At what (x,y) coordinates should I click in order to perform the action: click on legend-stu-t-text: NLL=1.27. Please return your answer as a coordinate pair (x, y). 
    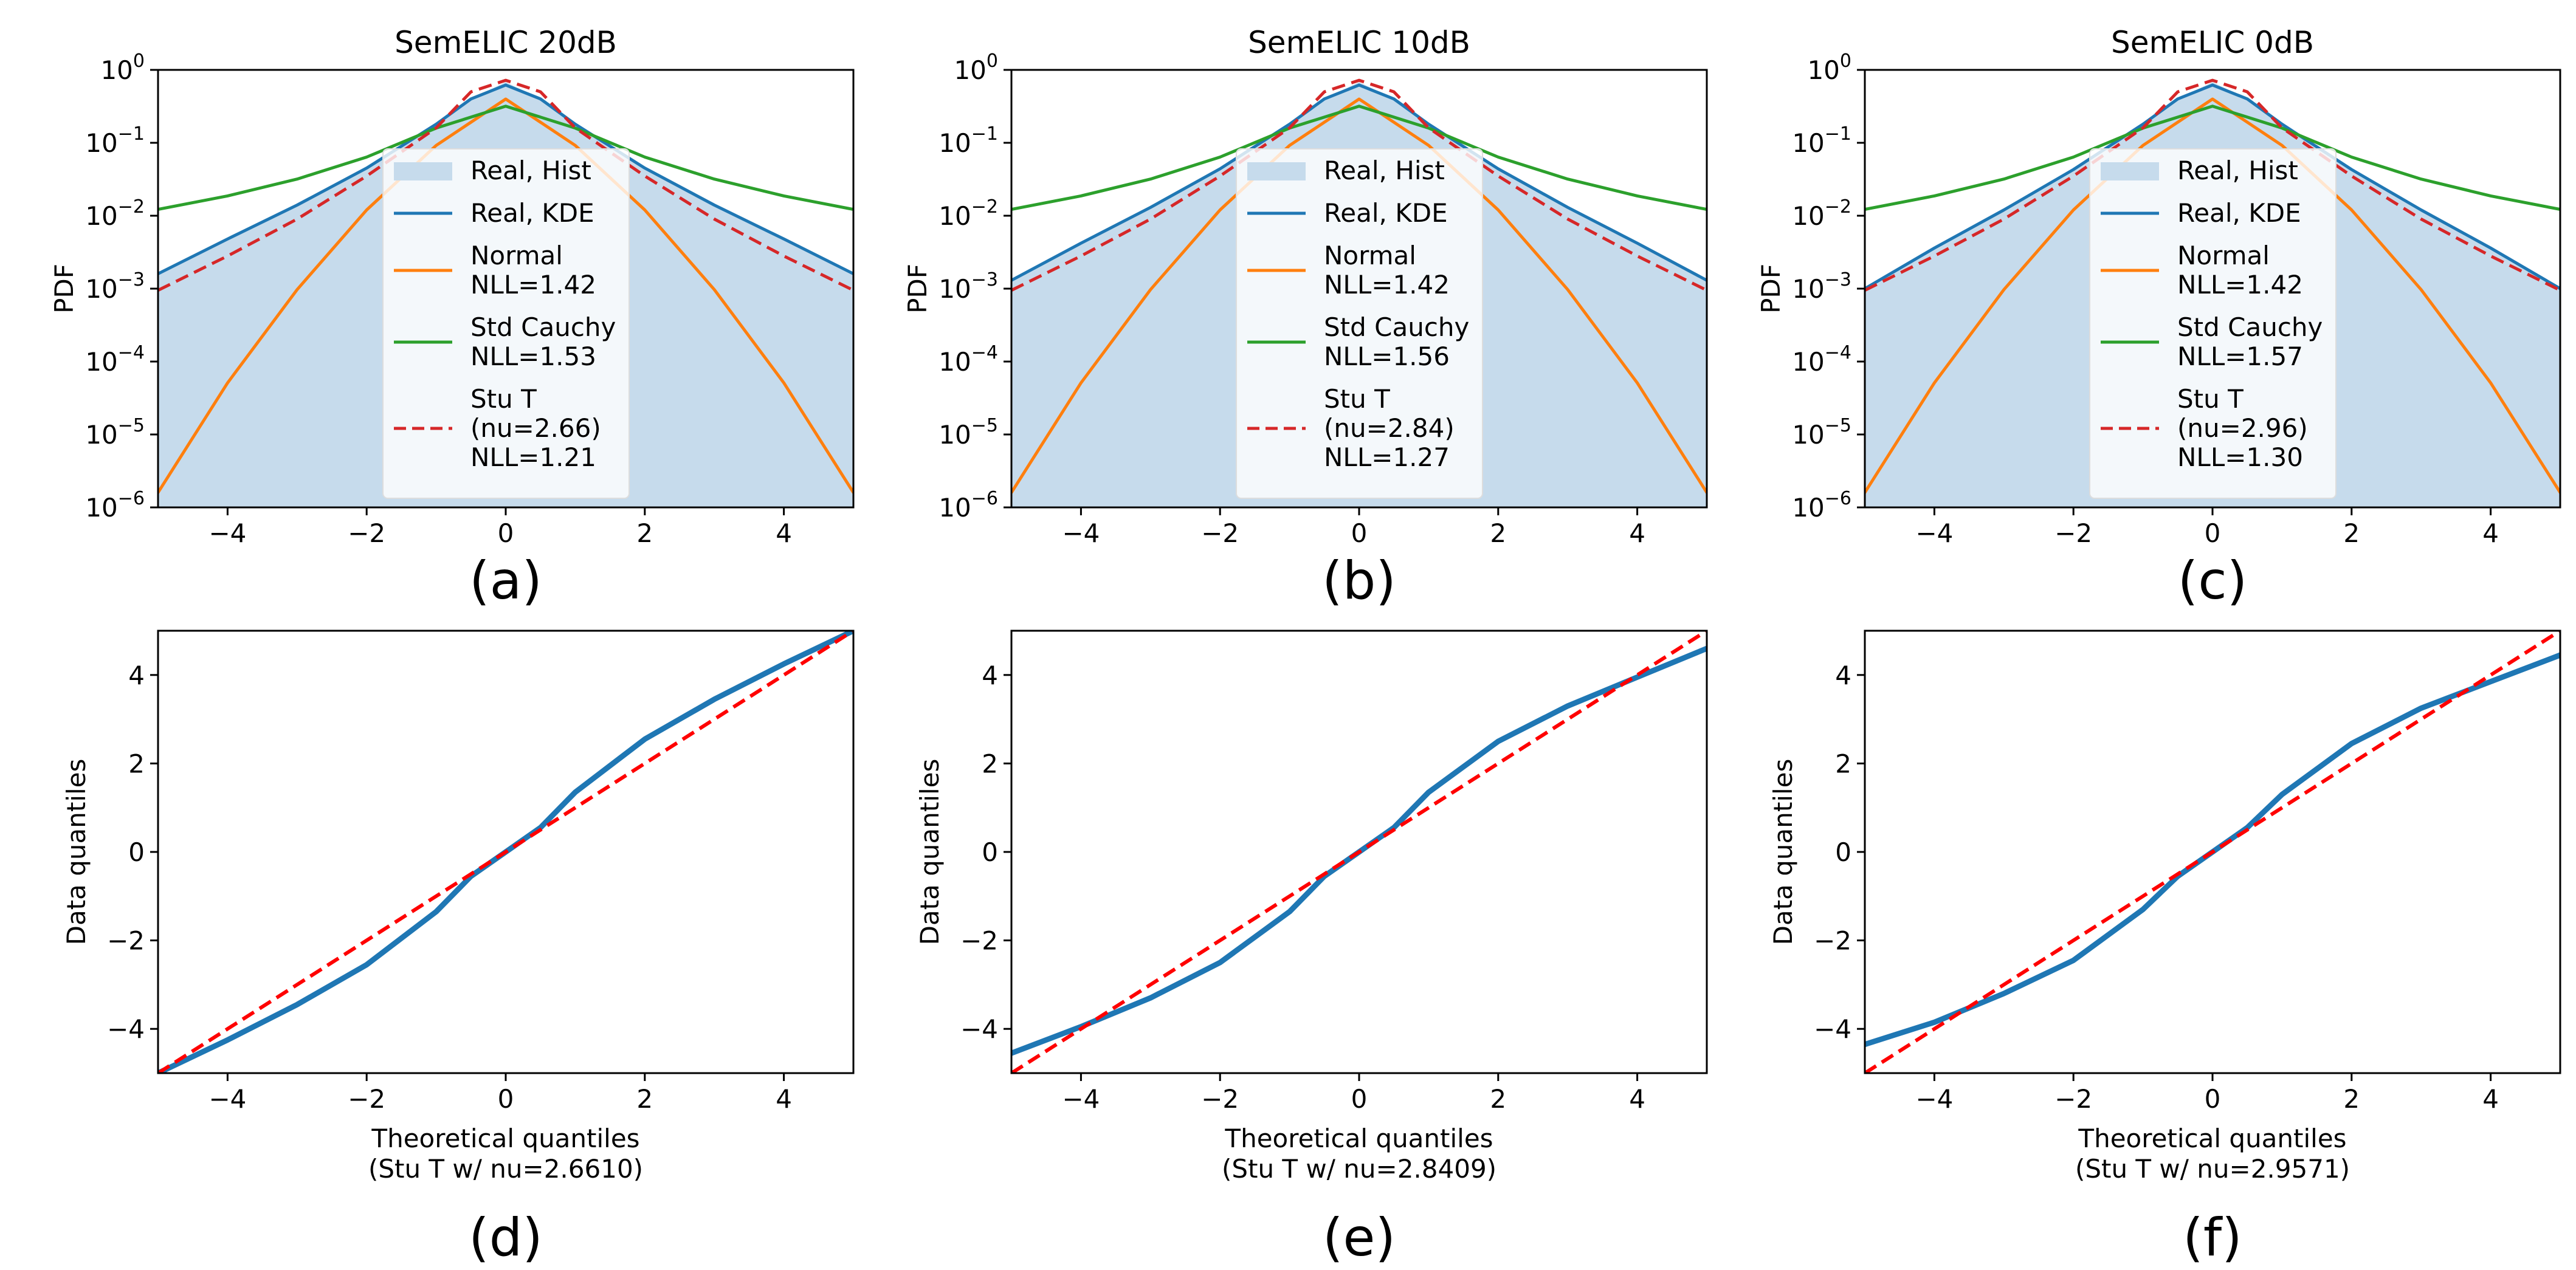
    Looking at the image, I should click on (1387, 457).